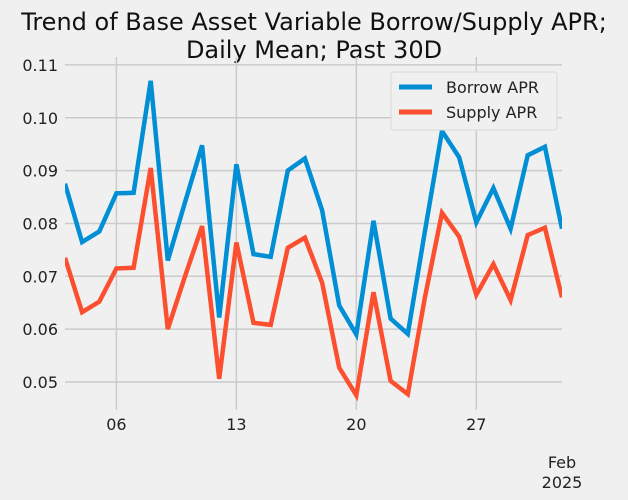 This screenshot has width=628, height=500. What do you see at coordinates (562, 482) in the screenshot?
I see `x-tick-year: 2025` at bounding box center [562, 482].